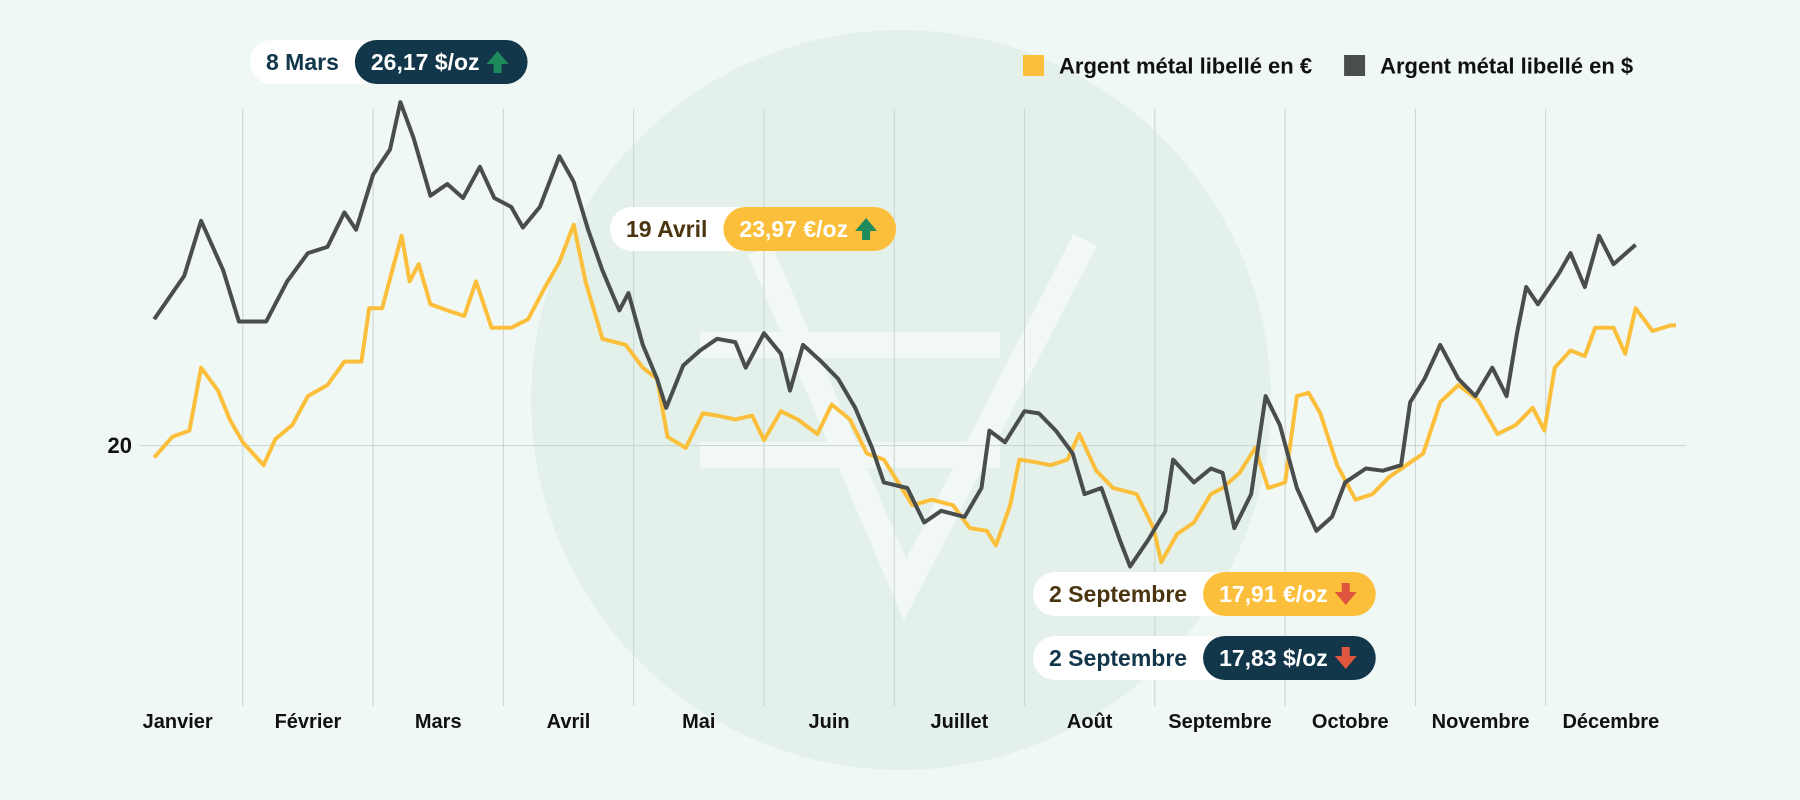 The height and width of the screenshot is (800, 1800). What do you see at coordinates (698, 722) in the screenshot?
I see `x-tick-label: Mai` at bounding box center [698, 722].